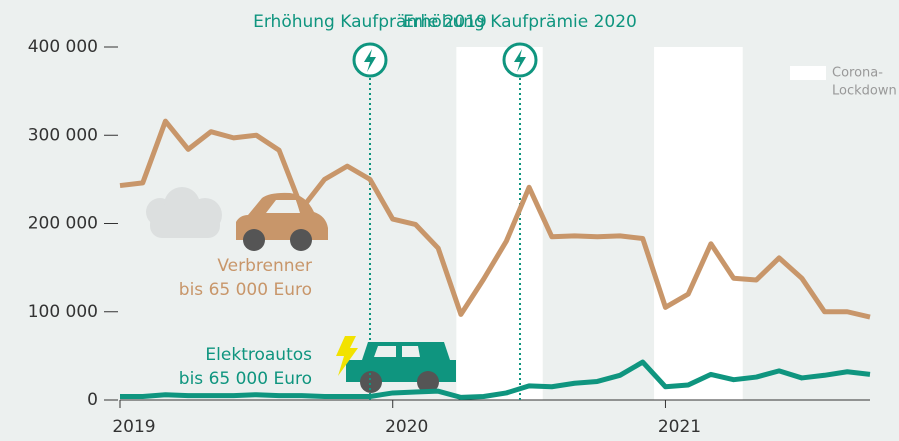 This screenshot has height=441, width=899. Describe the element at coordinates (282, 221) in the screenshot. I see `combustion-car` at that location.